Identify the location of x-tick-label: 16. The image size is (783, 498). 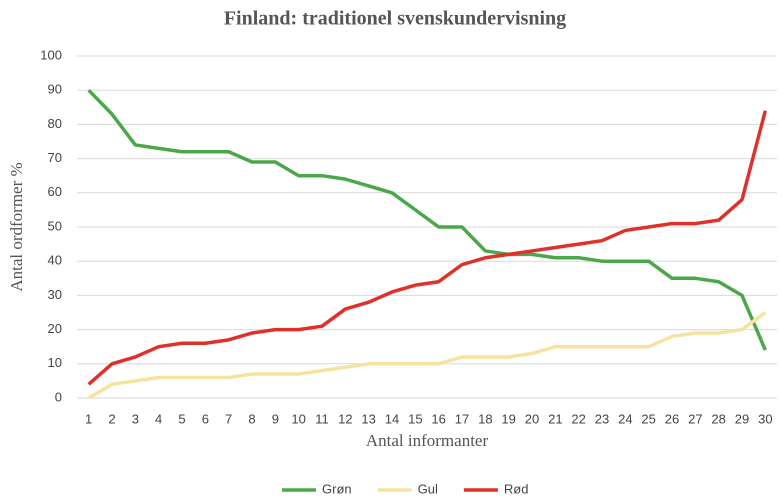
(438, 418).